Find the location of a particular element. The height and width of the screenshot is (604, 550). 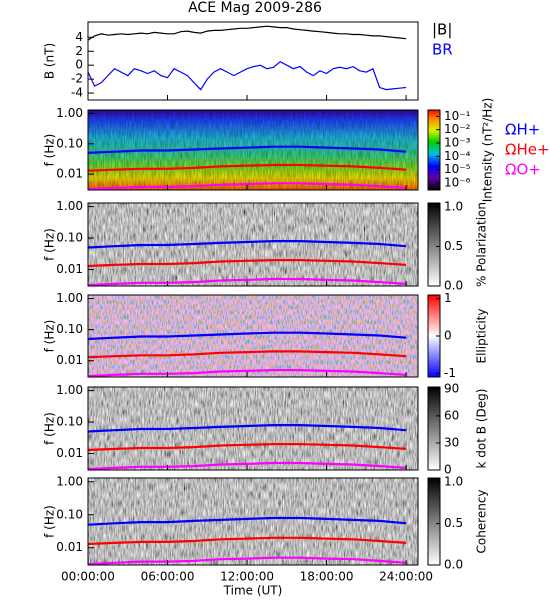

legend-entry: |B| is located at coordinates (442, 30).